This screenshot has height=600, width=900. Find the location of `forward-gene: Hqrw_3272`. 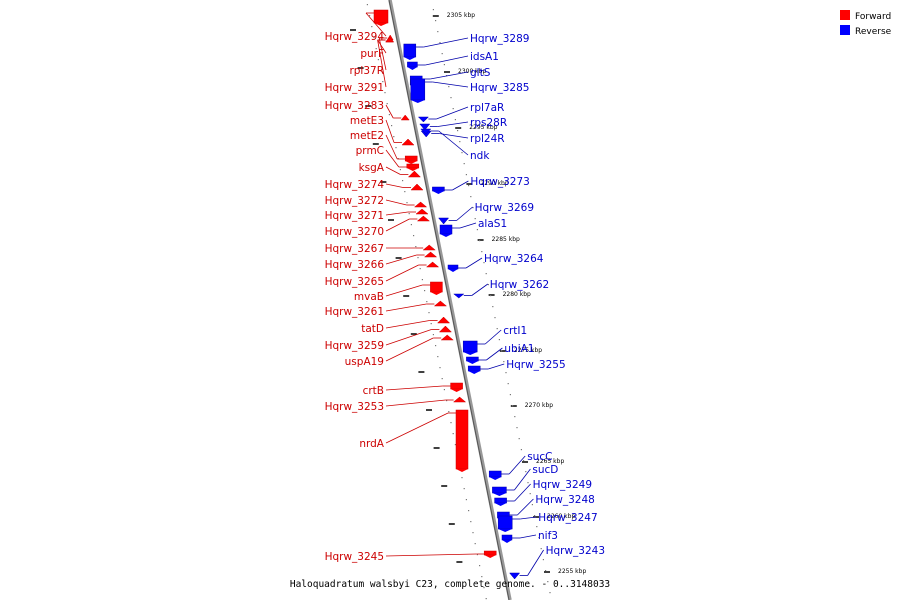

forward-gene: Hqrw_3272 is located at coordinates (376, 201).